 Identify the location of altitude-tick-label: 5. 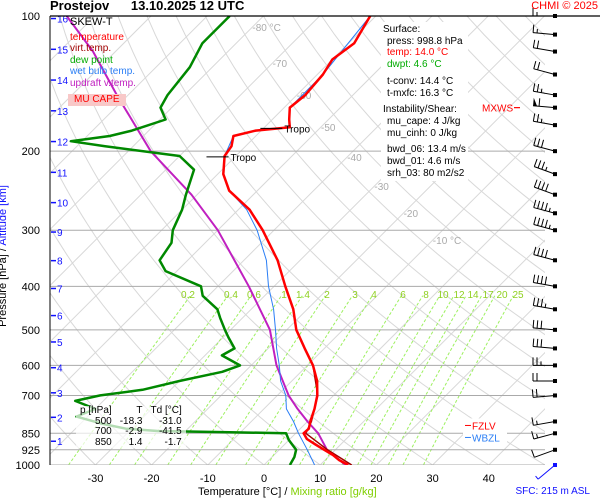
(60, 343).